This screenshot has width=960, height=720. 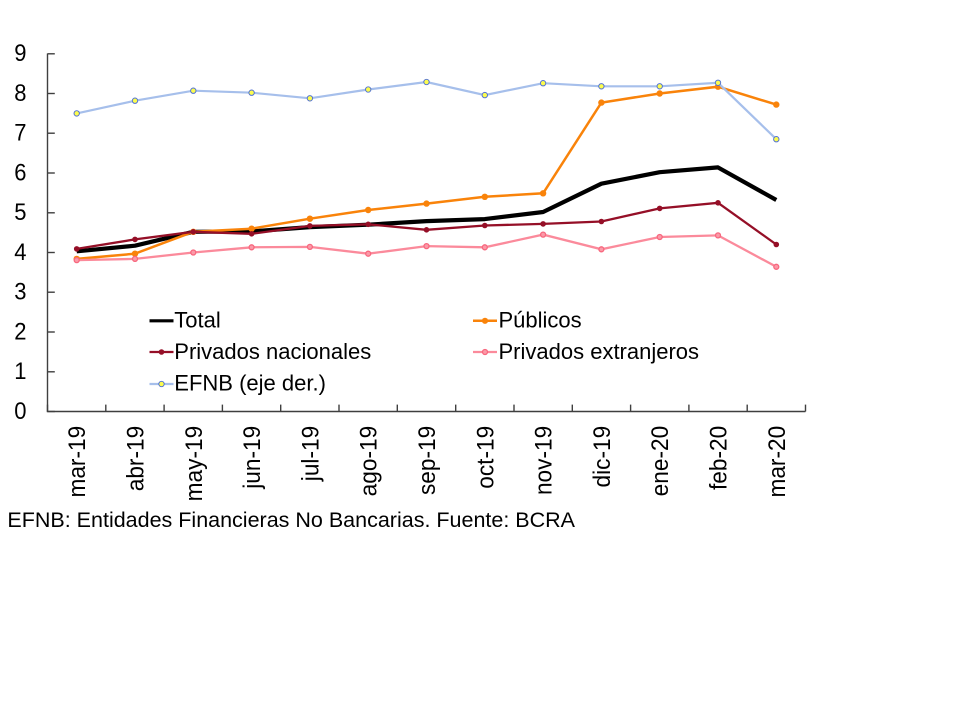 What do you see at coordinates (272, 351) in the screenshot?
I see `svg-text: Privados nacionales` at bounding box center [272, 351].